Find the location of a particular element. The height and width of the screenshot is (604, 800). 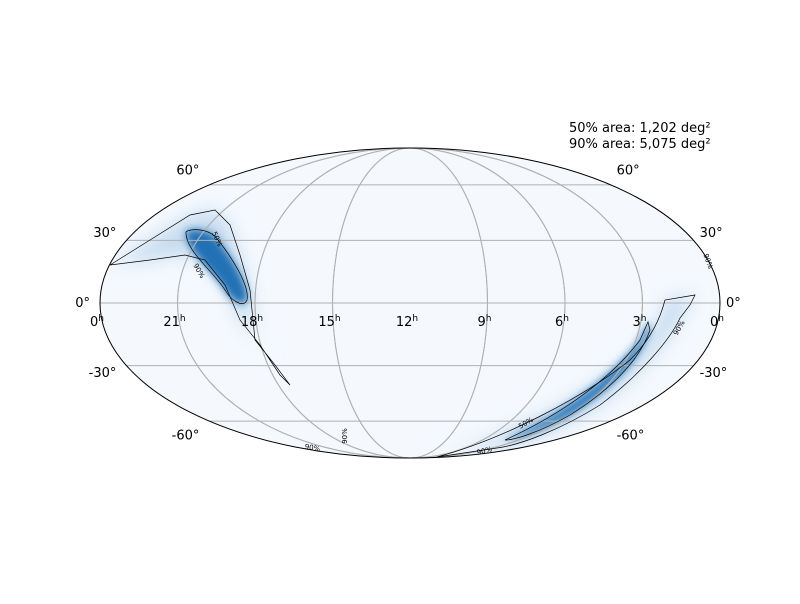

prob-core is located at coordinates (216, 266).